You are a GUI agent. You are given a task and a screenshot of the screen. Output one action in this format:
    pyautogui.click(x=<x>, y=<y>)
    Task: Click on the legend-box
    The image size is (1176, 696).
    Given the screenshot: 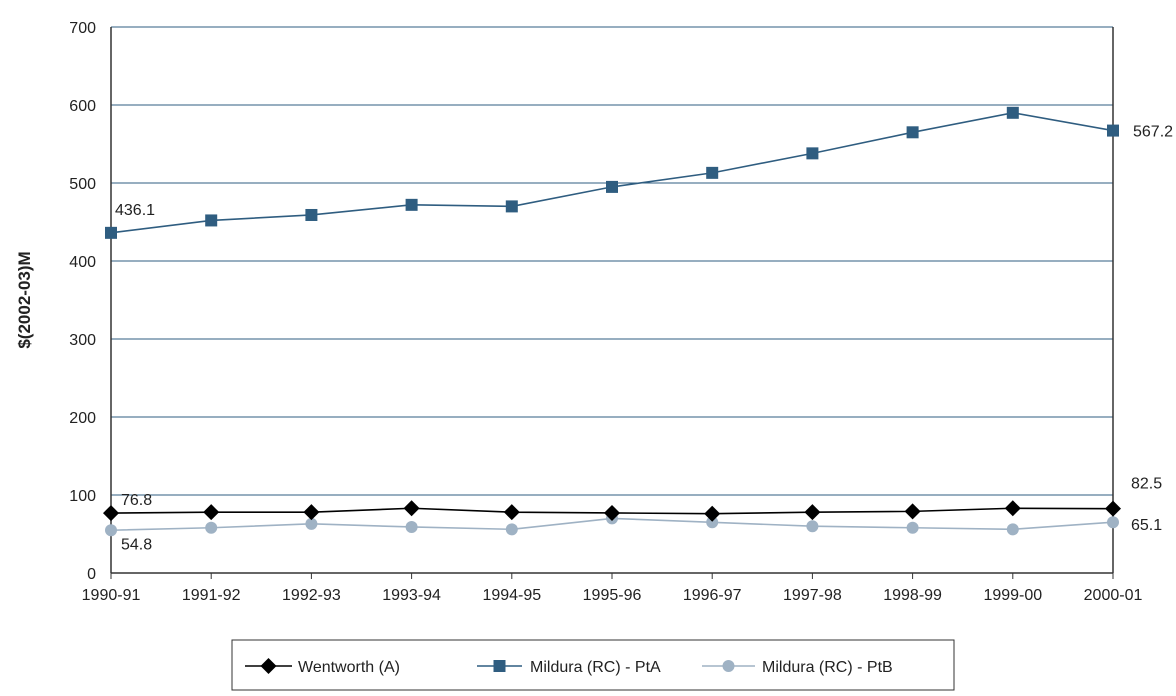 What is the action you would take?
    pyautogui.click(x=593, y=665)
    